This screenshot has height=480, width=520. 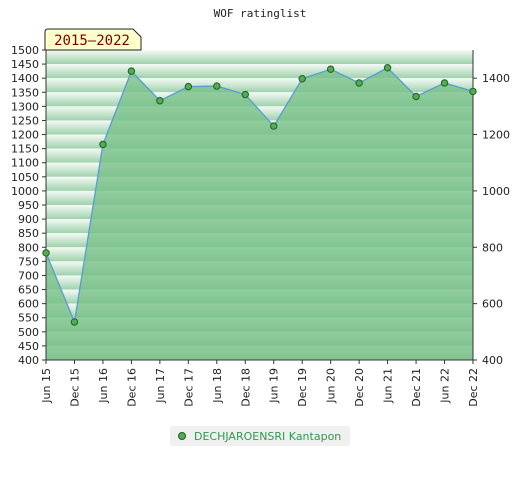 I want to click on x-tick-label: Jun 18, so click(x=217, y=386).